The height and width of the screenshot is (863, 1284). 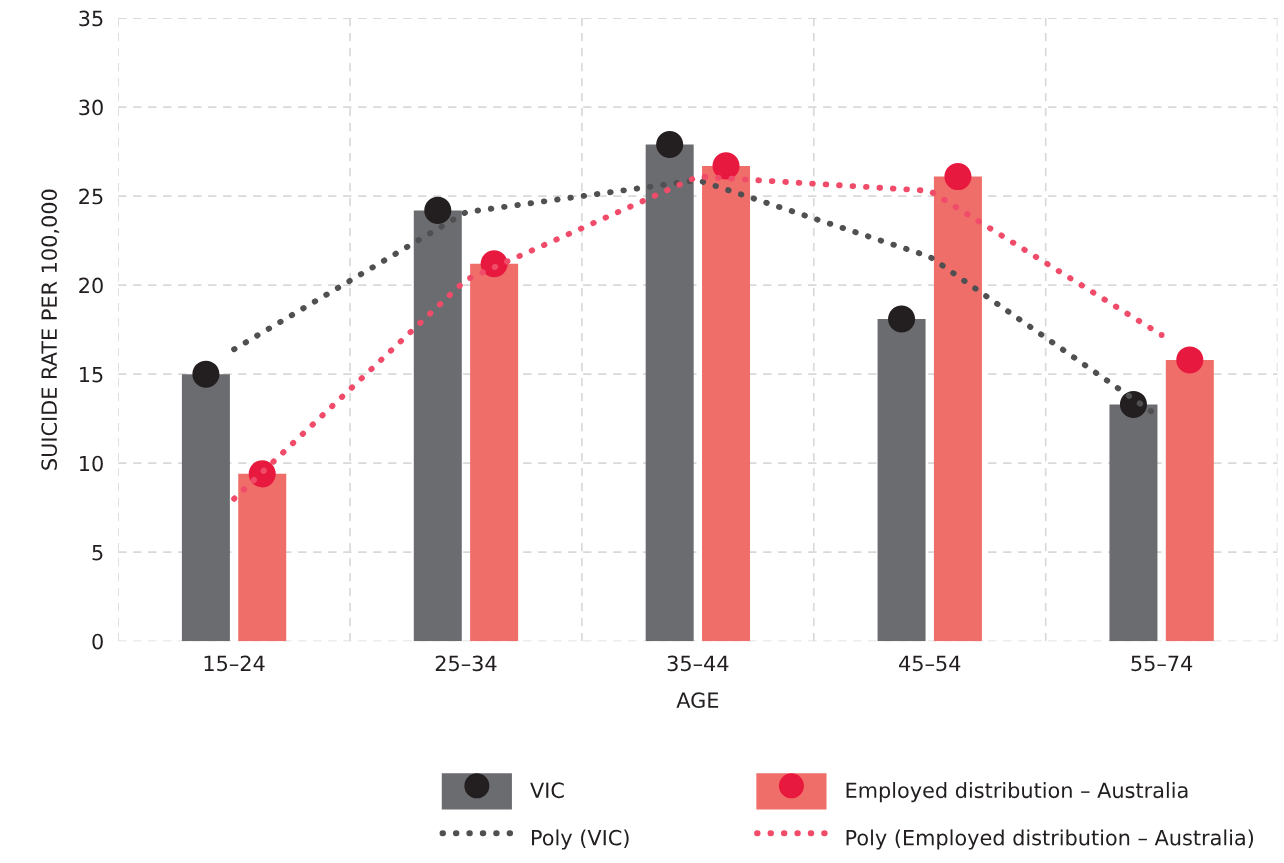 I want to click on y-tick-label: 30, so click(x=91, y=107).